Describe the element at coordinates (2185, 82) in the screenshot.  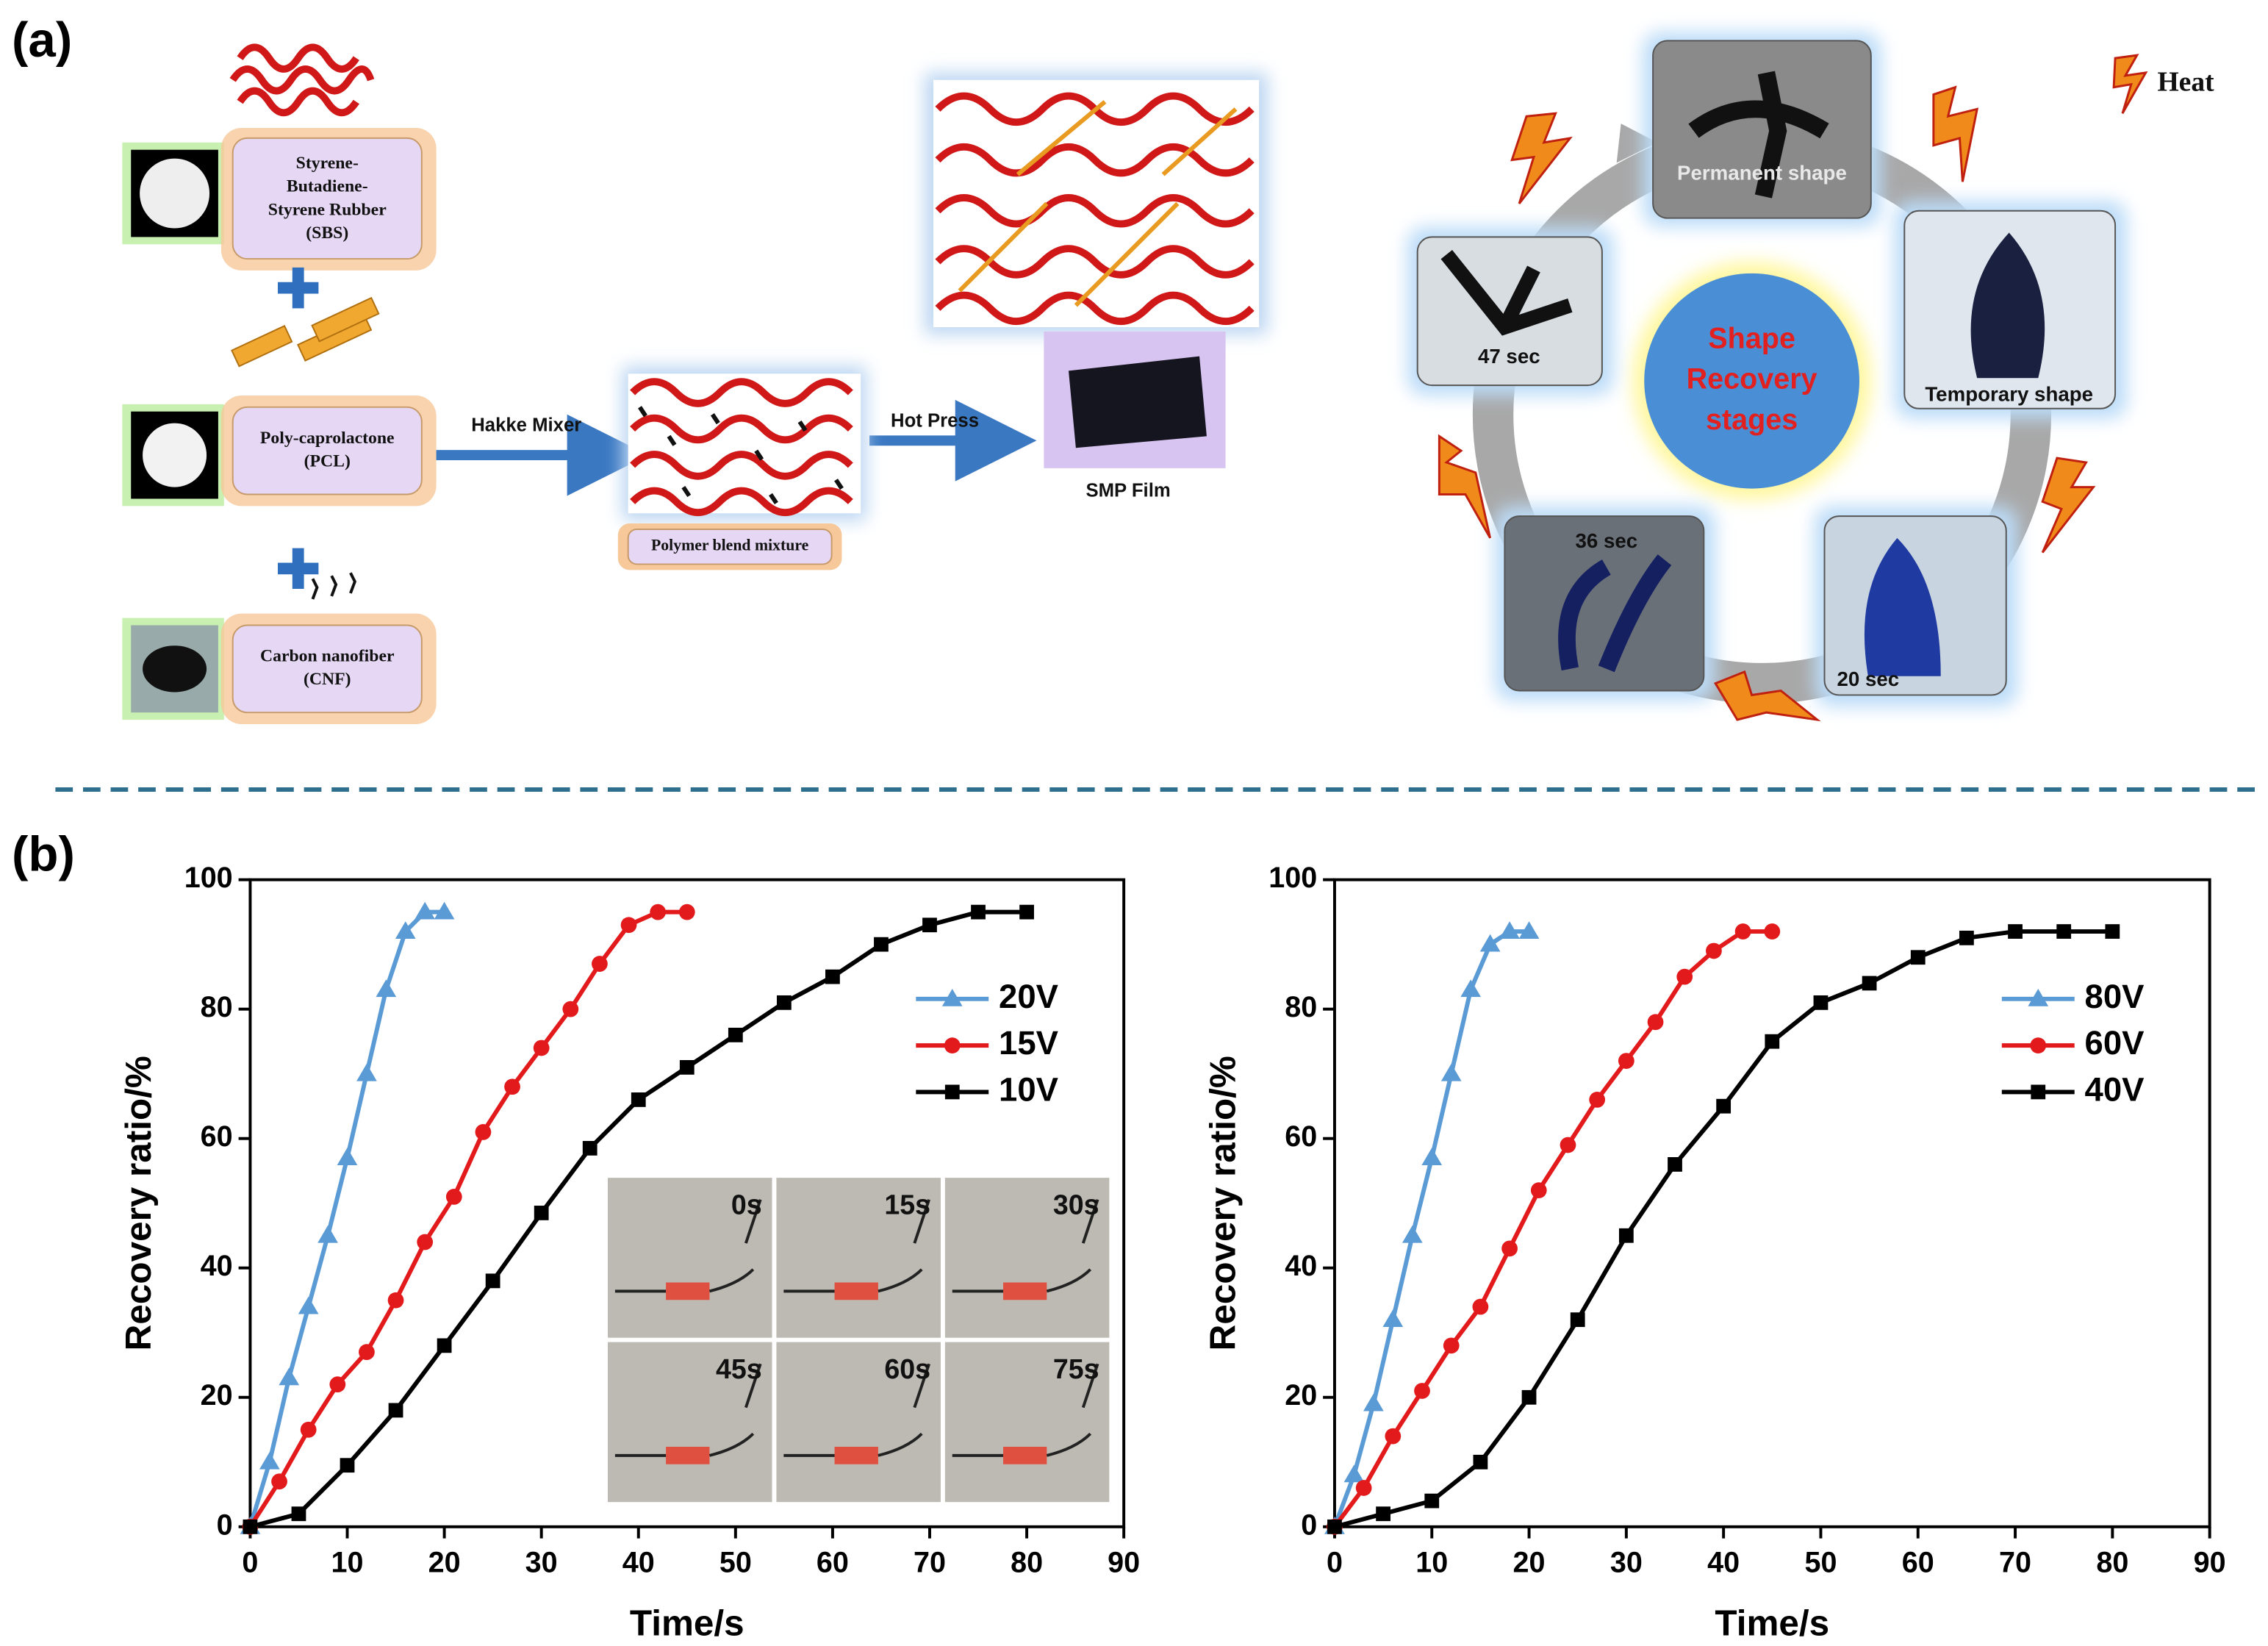
I see `diagram-label: Heat` at that location.